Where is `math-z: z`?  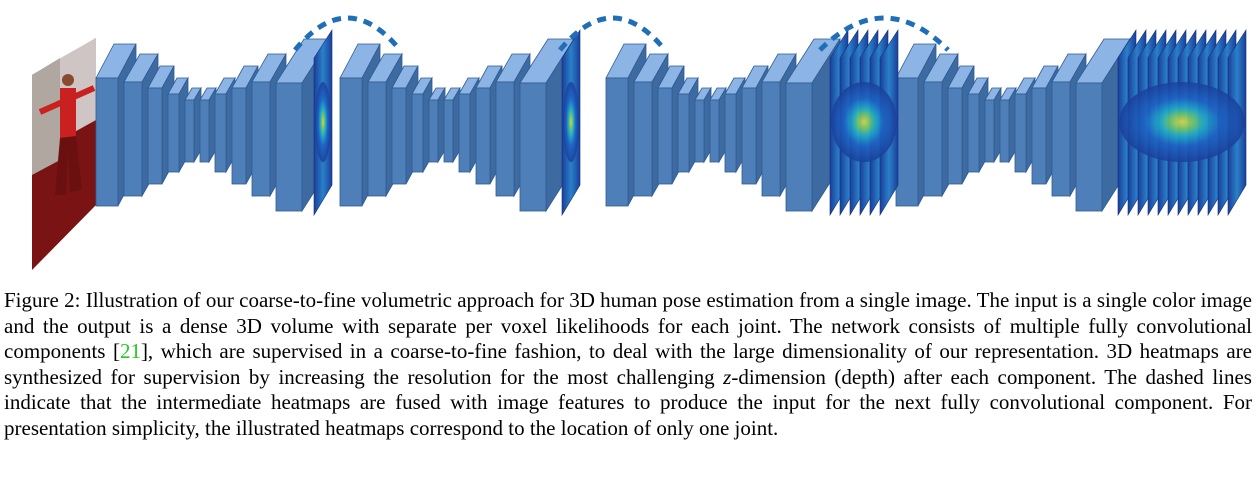 math-z: z is located at coordinates (727, 376).